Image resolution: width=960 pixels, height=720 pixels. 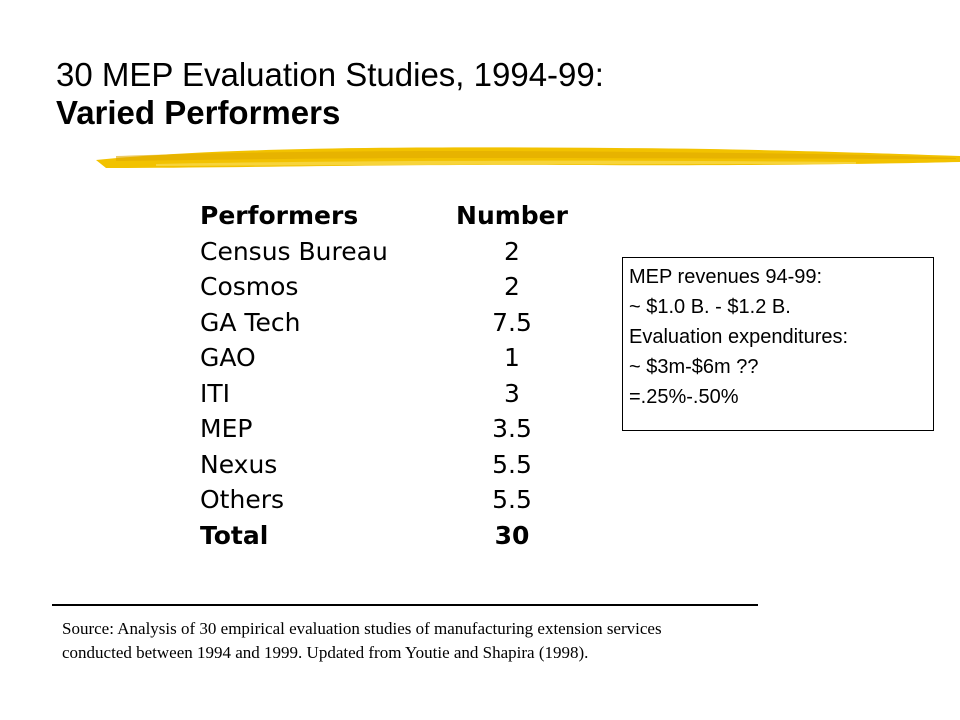 I want to click on callout-line: ~ $1.0 B. - $1.2 B., so click(x=710, y=307).